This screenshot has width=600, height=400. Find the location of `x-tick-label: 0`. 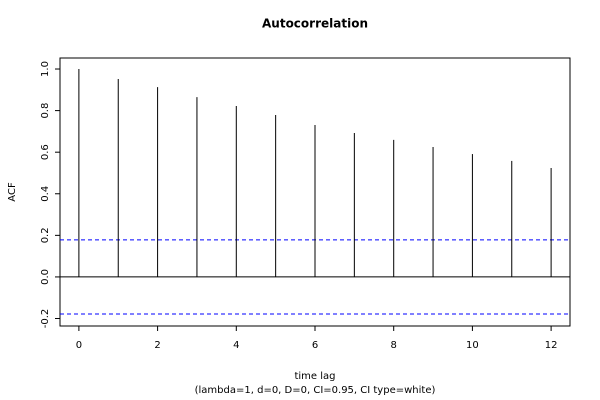

x-tick-label: 0 is located at coordinates (79, 345).